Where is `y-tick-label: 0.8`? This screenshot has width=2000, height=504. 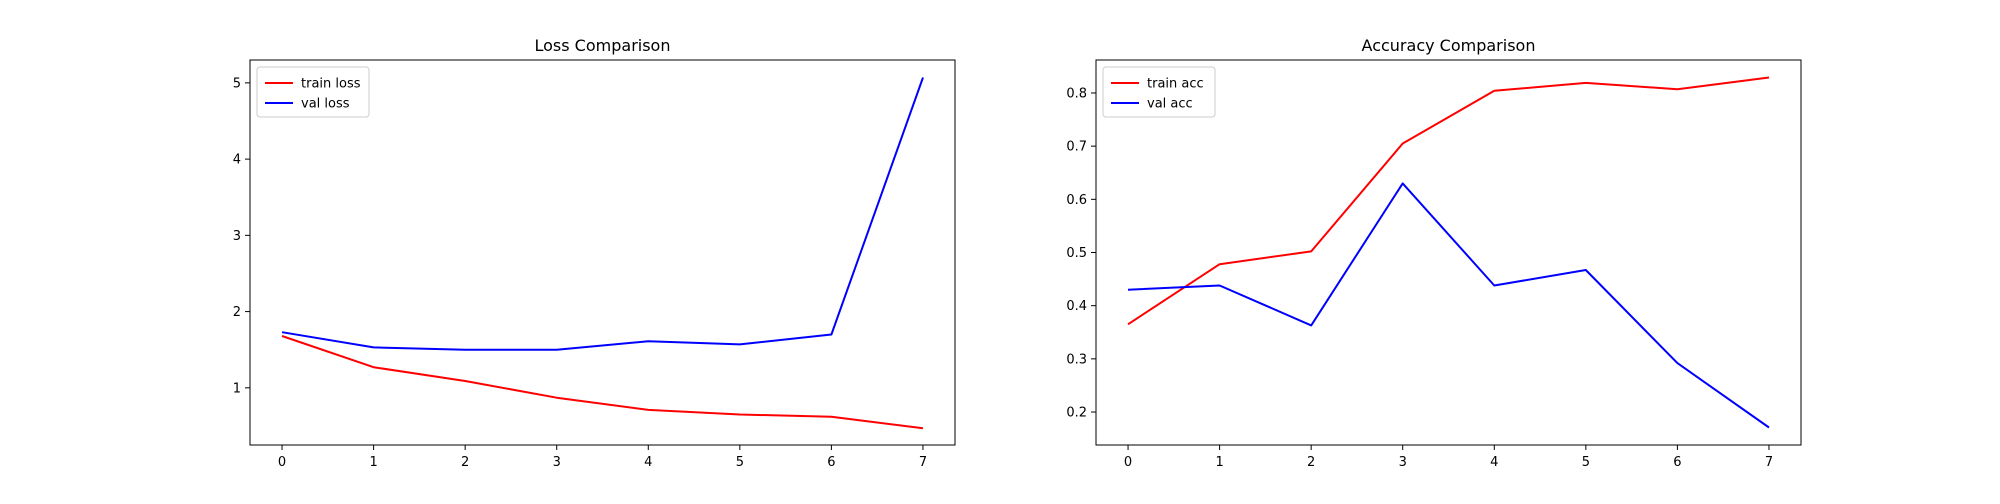 y-tick-label: 0.8 is located at coordinates (1076, 93).